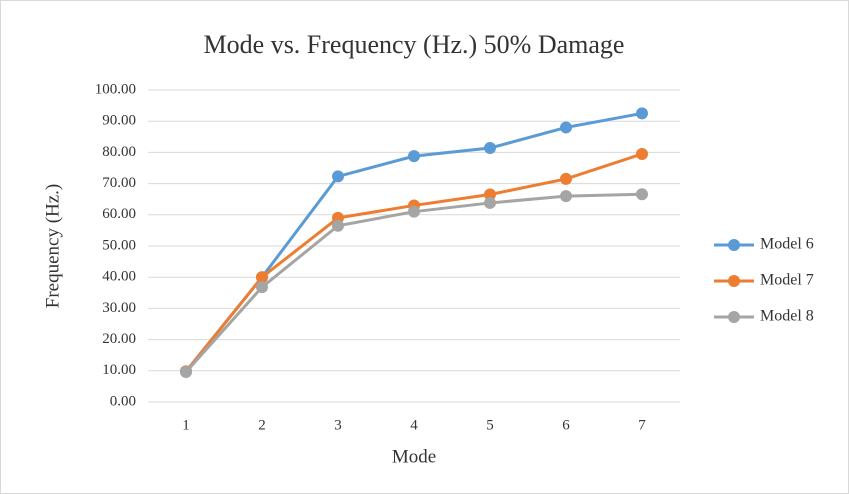 The width and height of the screenshot is (849, 494). What do you see at coordinates (119, 277) in the screenshot?
I see `y-tick-label: 40.00` at bounding box center [119, 277].